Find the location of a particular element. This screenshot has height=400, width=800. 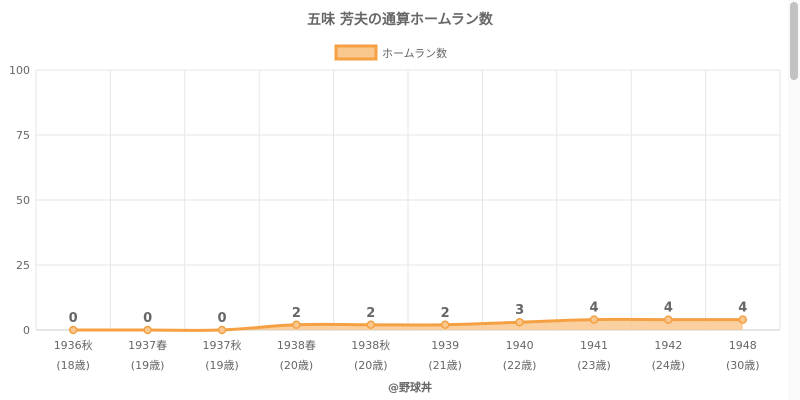

series-line is located at coordinates (408, 324).